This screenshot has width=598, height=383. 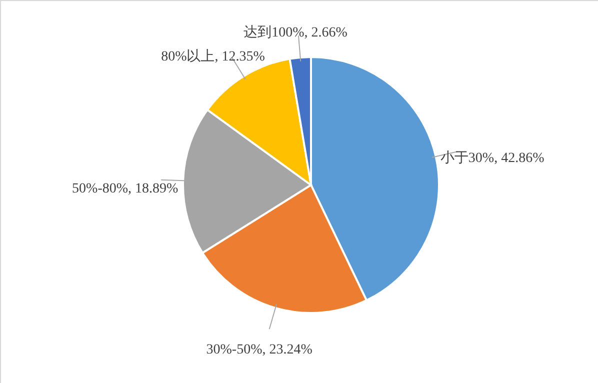 What do you see at coordinates (213, 56) in the screenshot?
I see `slice-label: 80%以上, 12.35%` at bounding box center [213, 56].